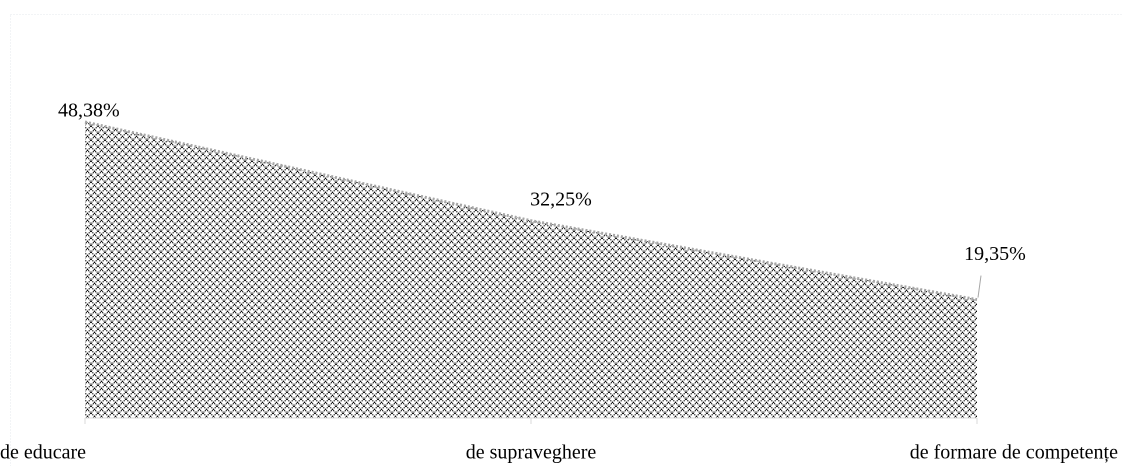  Describe the element at coordinates (995, 254) in the screenshot. I see `data-label: 19,35%` at that location.